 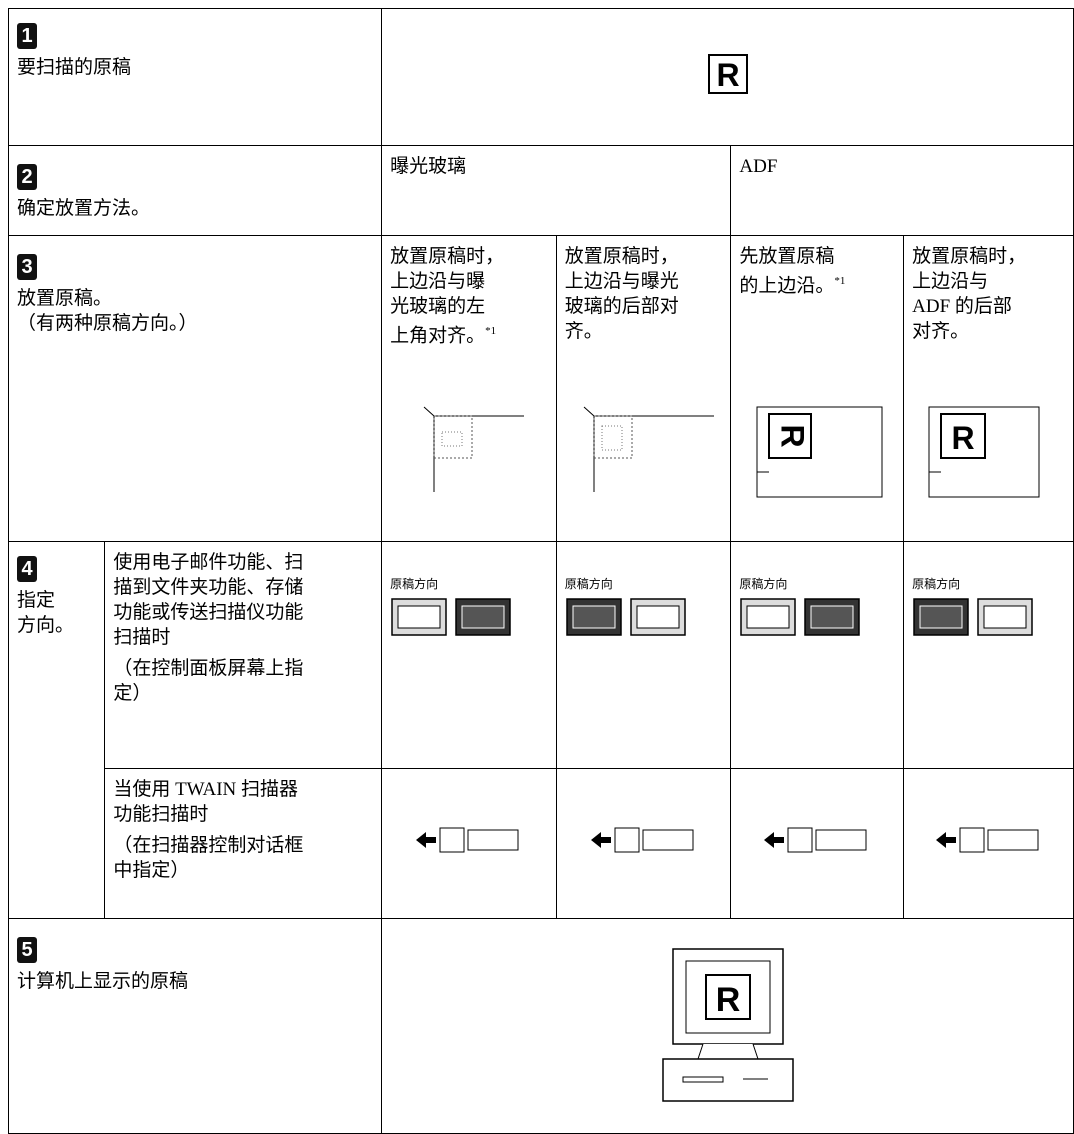 What do you see at coordinates (65, 298) in the screenshot?
I see `step-label: 放置原稿。` at bounding box center [65, 298].